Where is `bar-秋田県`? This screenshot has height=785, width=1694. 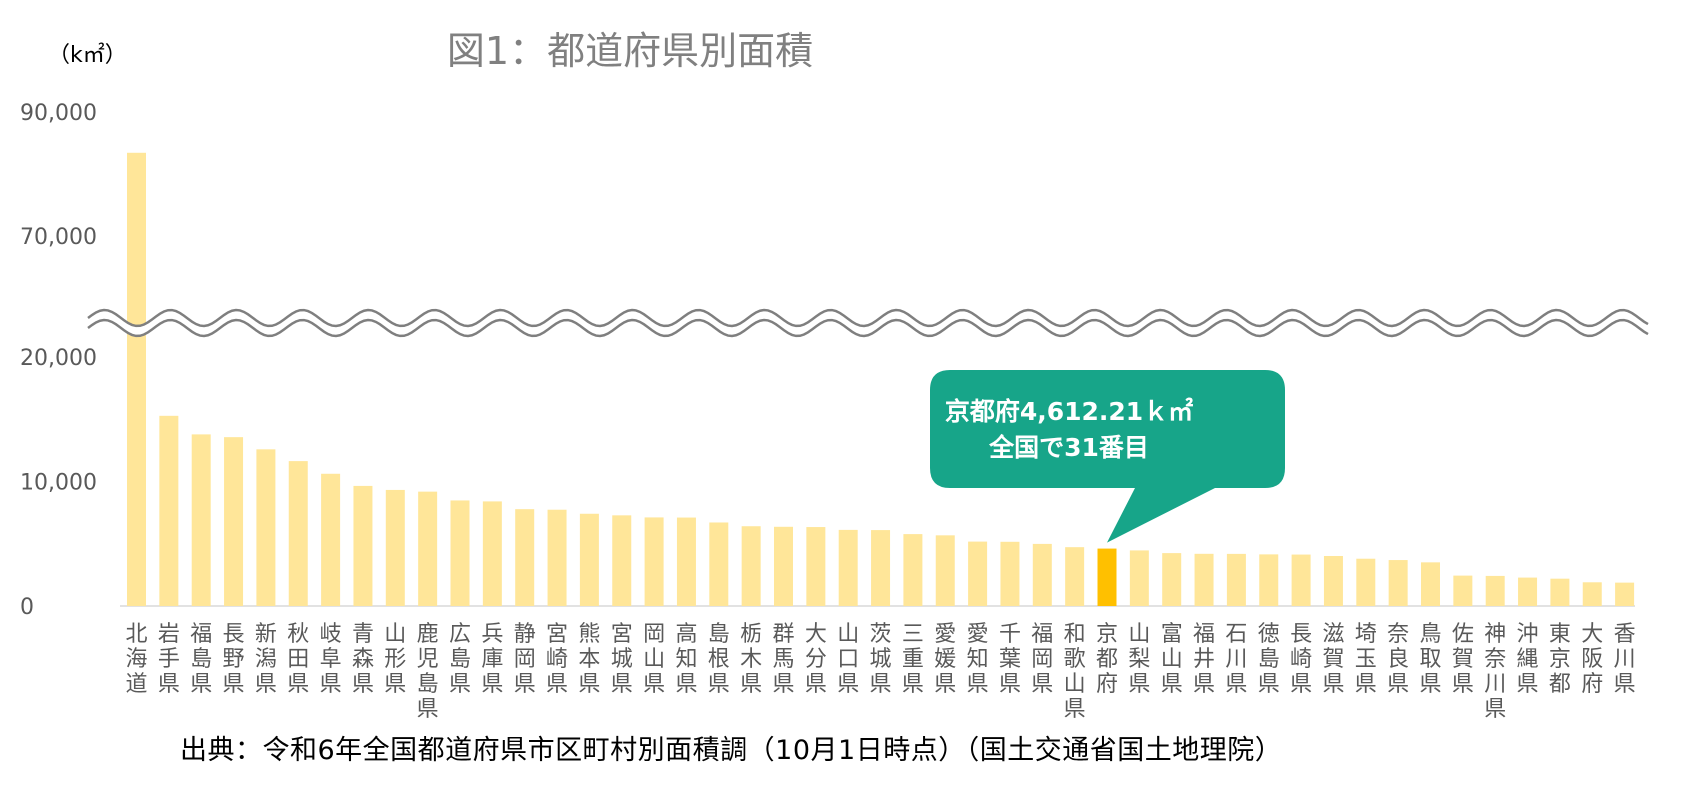
bar-秋田県 is located at coordinates (298, 533).